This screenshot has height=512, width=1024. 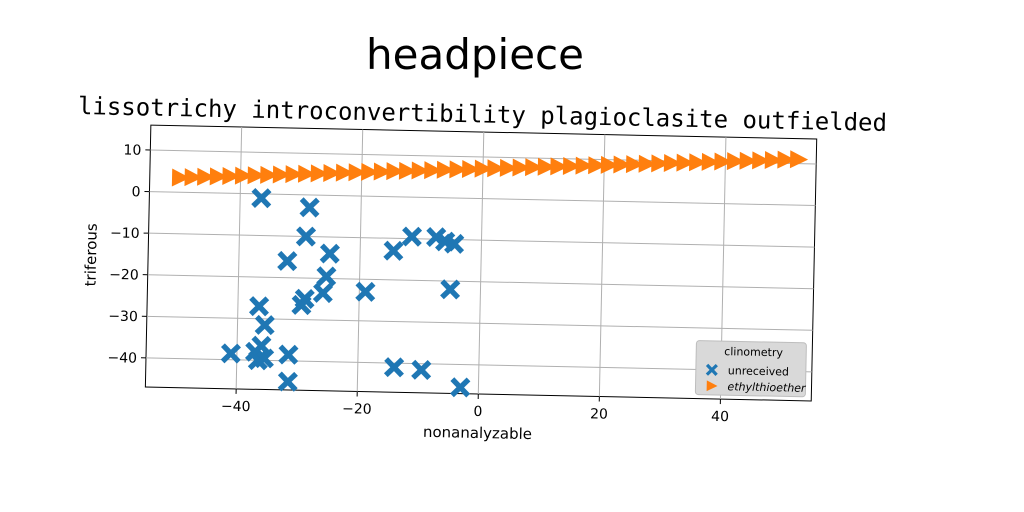 I want to click on chart-title: headpiece, so click(x=475, y=54).